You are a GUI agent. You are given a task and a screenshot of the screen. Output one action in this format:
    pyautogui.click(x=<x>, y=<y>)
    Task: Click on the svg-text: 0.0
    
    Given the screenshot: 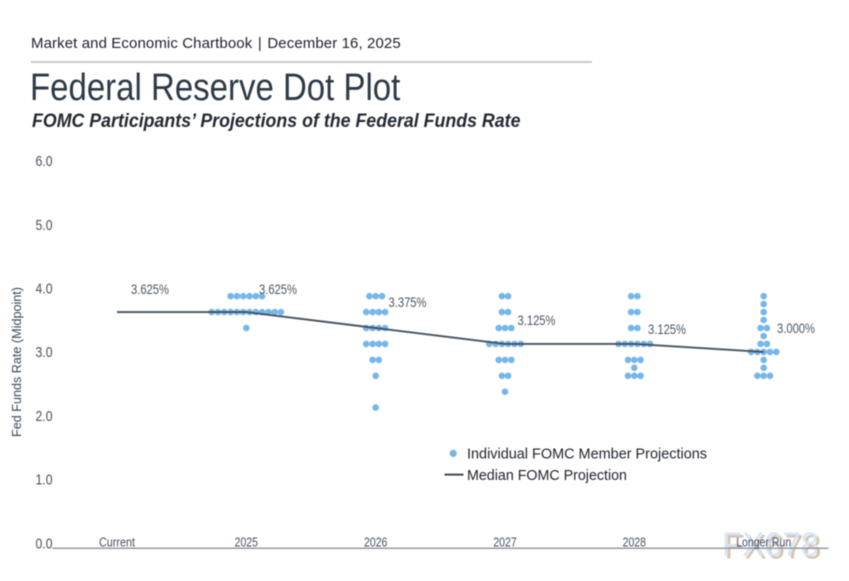 What is the action you would take?
    pyautogui.click(x=44, y=543)
    